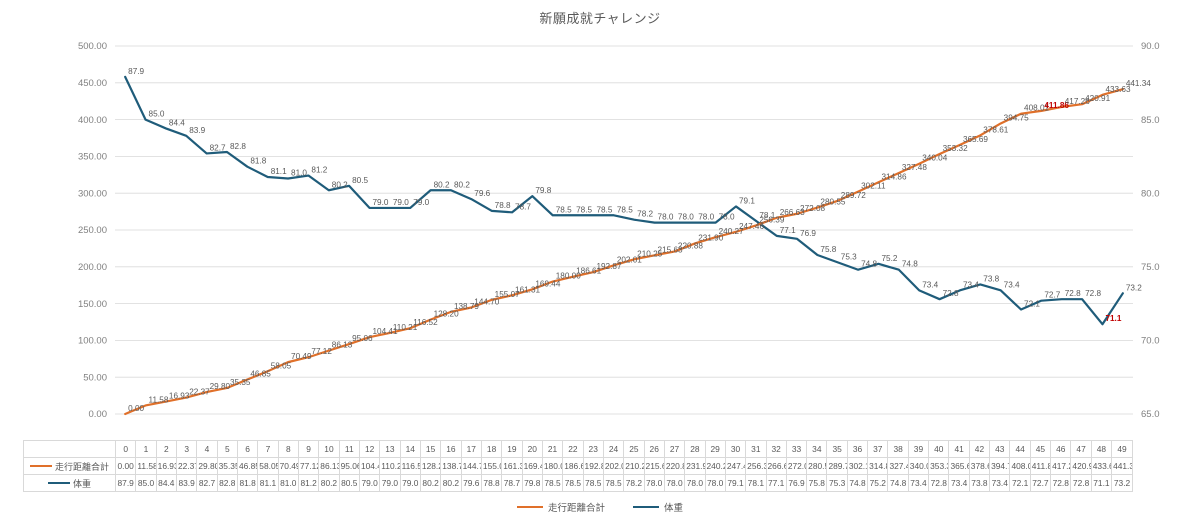  Describe the element at coordinates (918, 466) in the screenshot. I see `data-table-cell: 340.0` at that location.